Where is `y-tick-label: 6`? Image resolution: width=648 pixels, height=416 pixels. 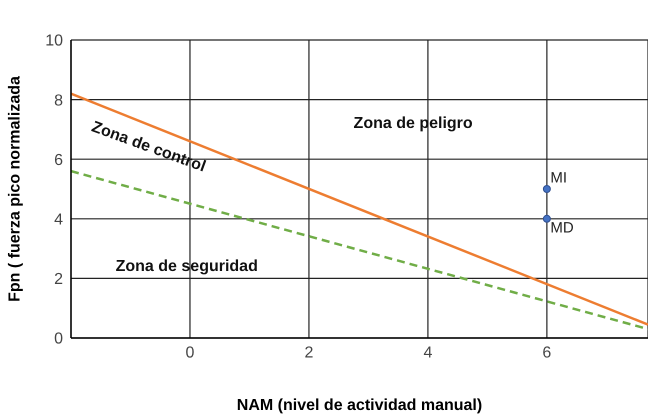 y-tick-label: 6 is located at coordinates (59, 160).